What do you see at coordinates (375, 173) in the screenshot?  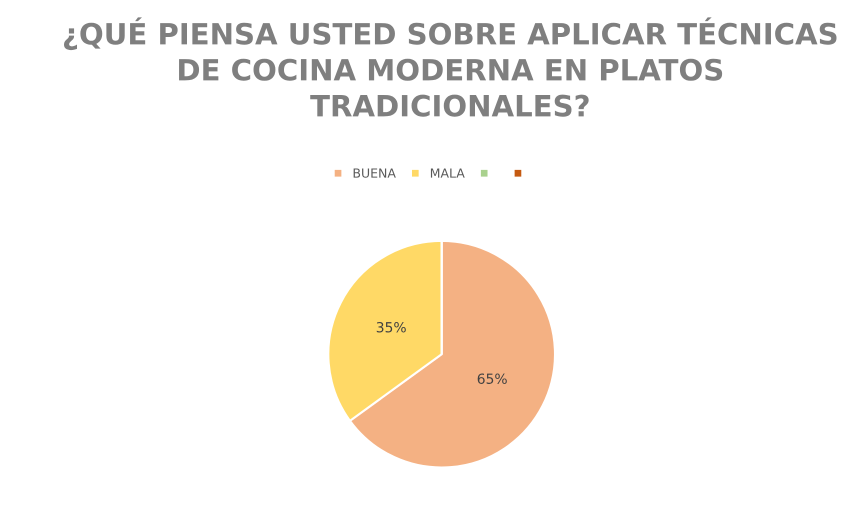 I see `legend-label: BUENA` at bounding box center [375, 173].